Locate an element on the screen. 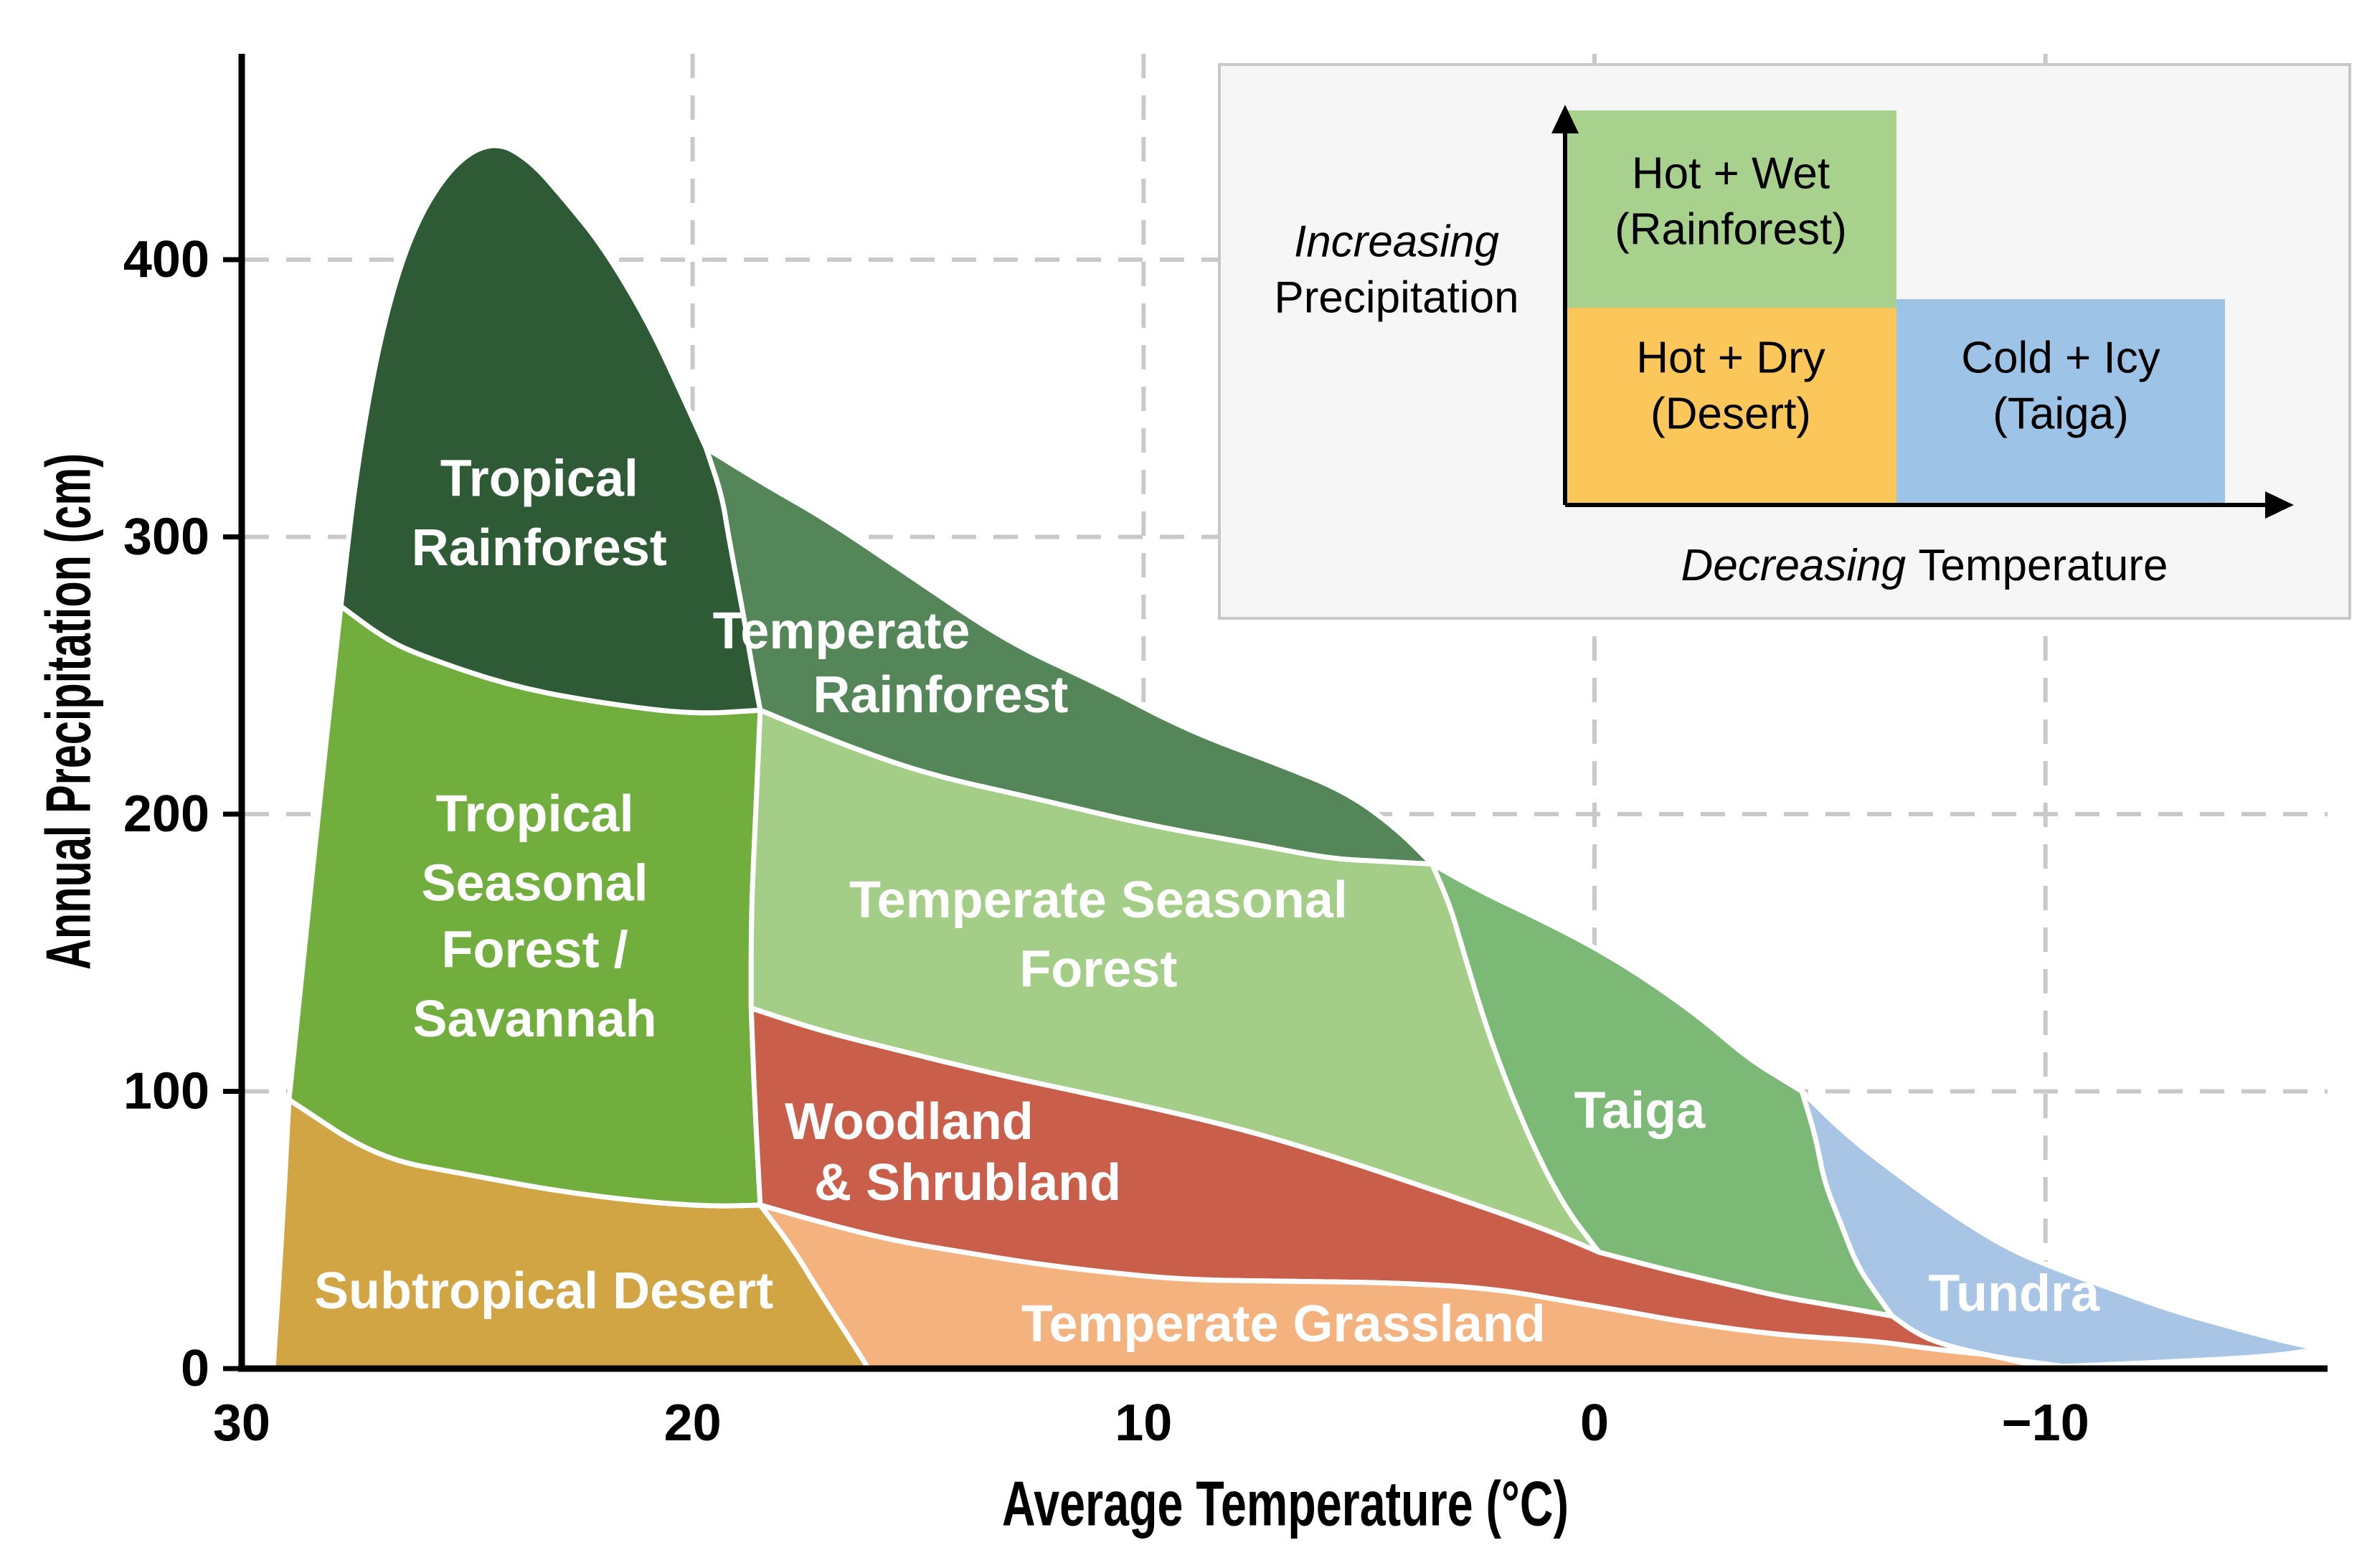 The width and height of the screenshot is (2367, 1568). inset-box-cold-icy is located at coordinates (2060, 402).